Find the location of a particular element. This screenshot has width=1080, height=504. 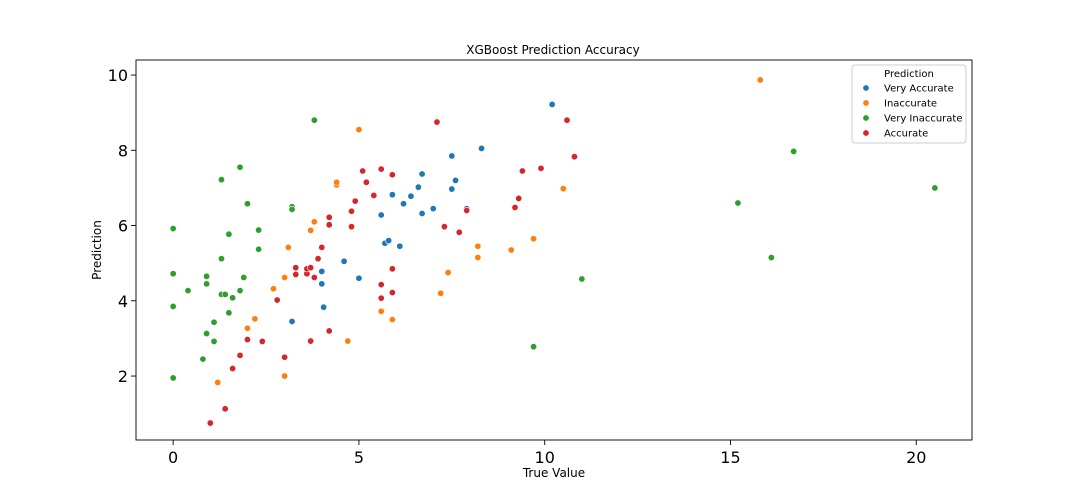

x-tick-label: 10 is located at coordinates (545, 457).